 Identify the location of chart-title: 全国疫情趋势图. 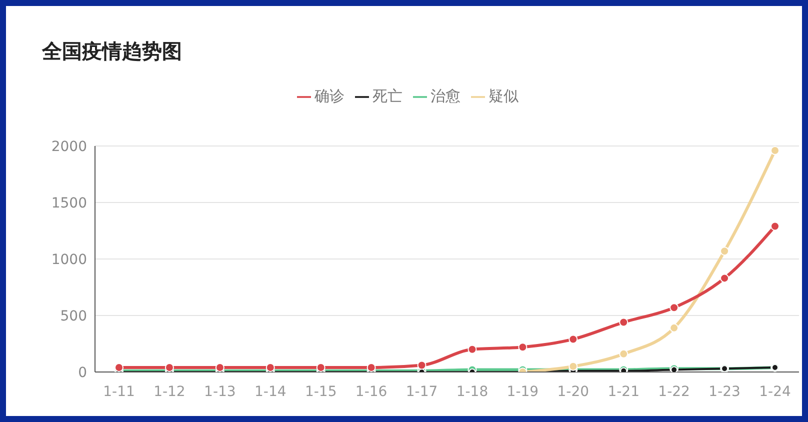
(112, 51).